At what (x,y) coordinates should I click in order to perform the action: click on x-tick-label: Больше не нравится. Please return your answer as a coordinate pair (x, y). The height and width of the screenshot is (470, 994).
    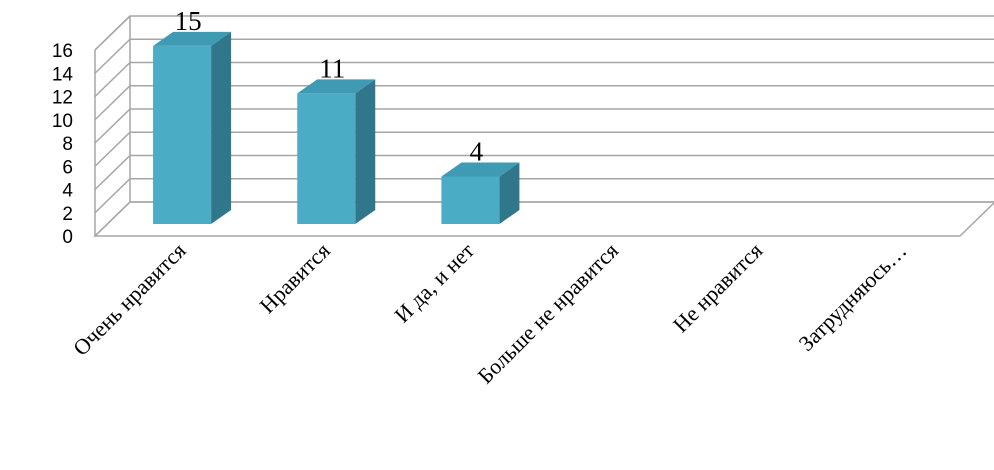
    Looking at the image, I should click on (547, 313).